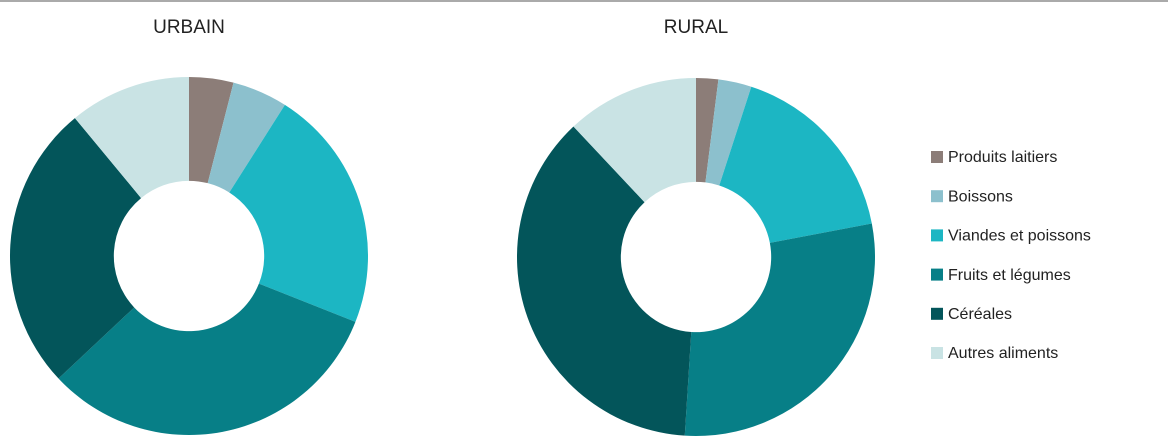 This screenshot has height=437, width=1168. What do you see at coordinates (189, 27) in the screenshot?
I see `chart-title: URBAIN` at bounding box center [189, 27].